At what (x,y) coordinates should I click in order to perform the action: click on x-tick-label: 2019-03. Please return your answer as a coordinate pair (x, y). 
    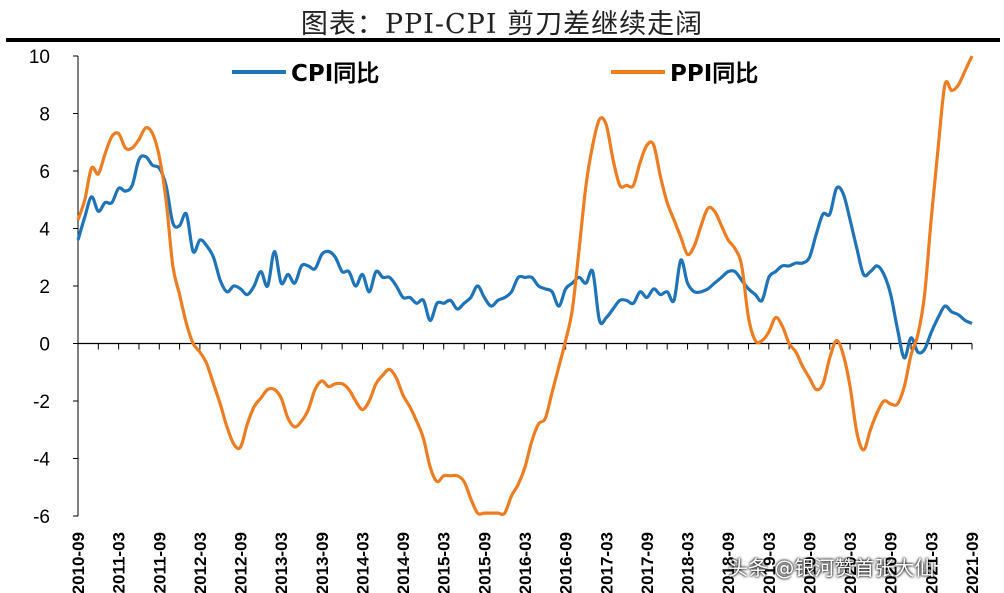
    Looking at the image, I should click on (769, 562).